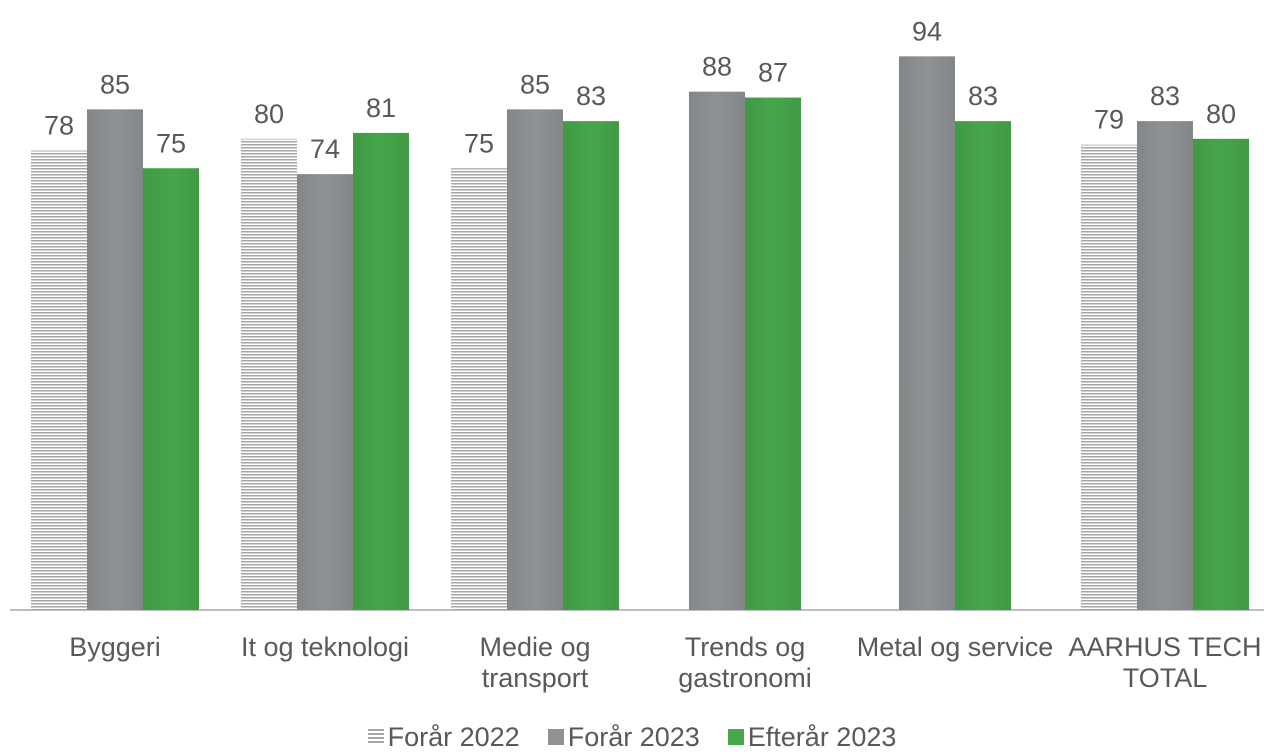 The height and width of the screenshot is (756, 1264). What do you see at coordinates (453, 737) in the screenshot?
I see `legend-label: Forår 2022` at bounding box center [453, 737].